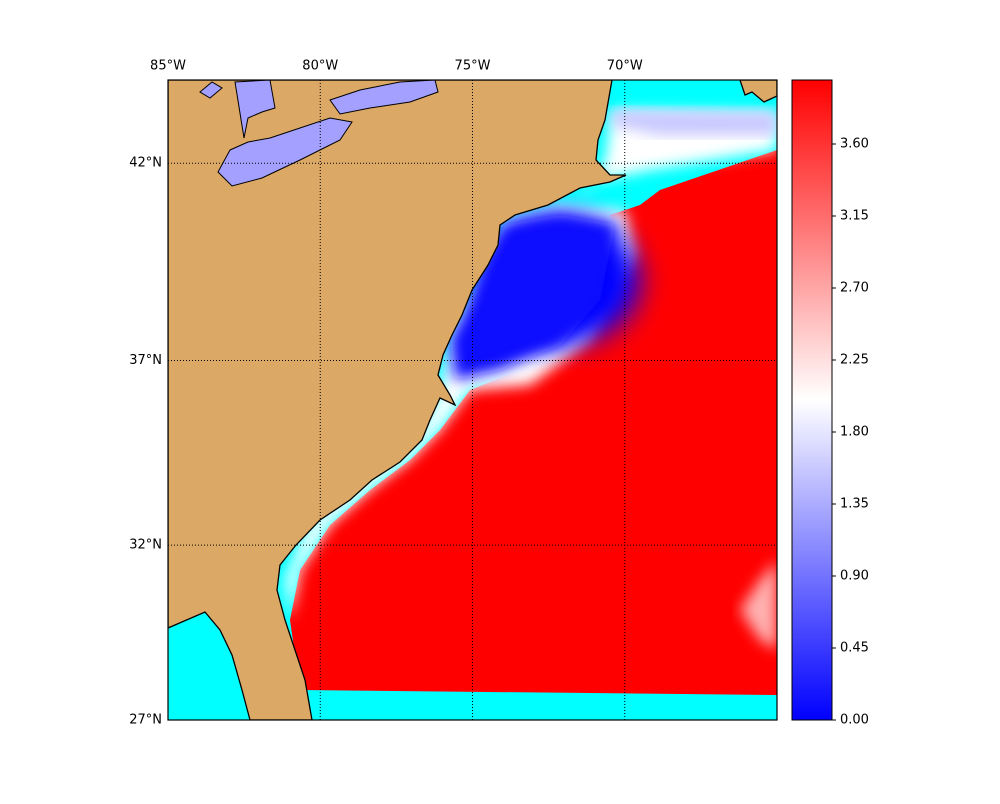 Image resolution: width=1000 pixels, height=804 pixels. Describe the element at coordinates (854, 648) in the screenshot. I see `colorbar-tick-label: 0.45` at that location.